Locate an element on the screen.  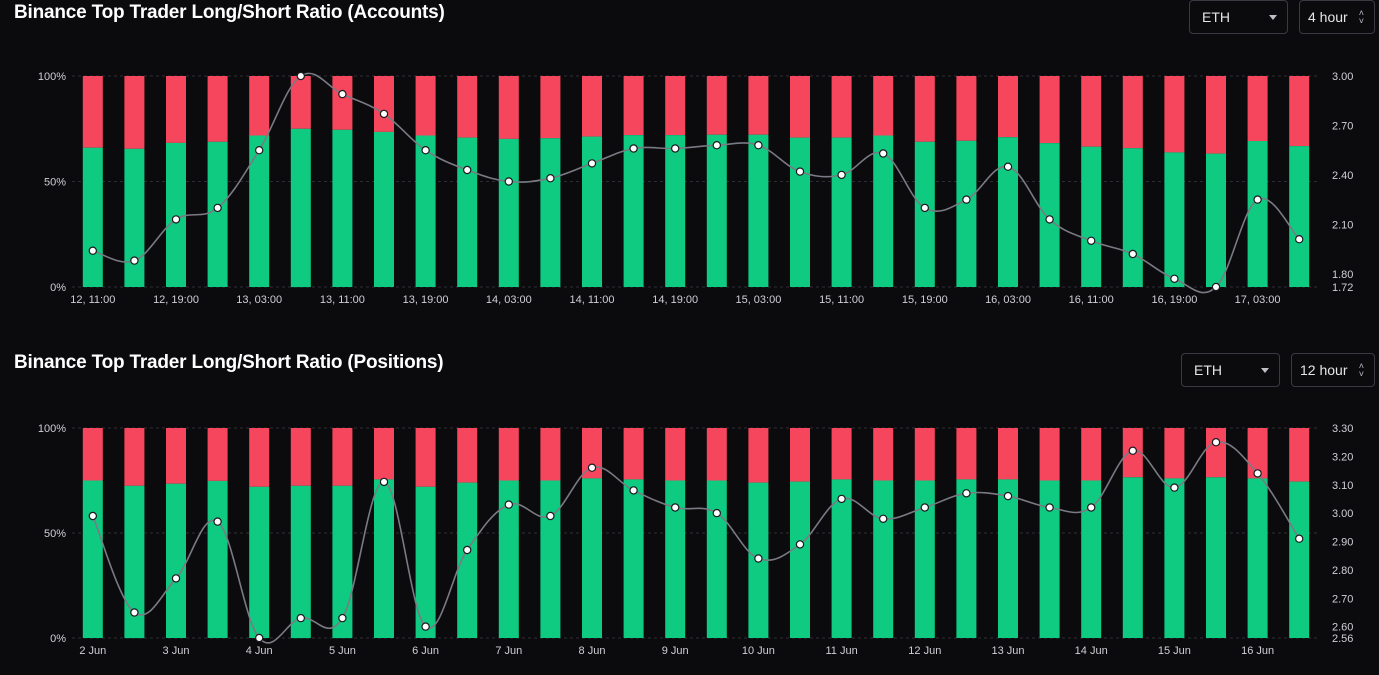
accounts-interval-select: 4 hour ˄ ˅ is located at coordinates (1337, 17).